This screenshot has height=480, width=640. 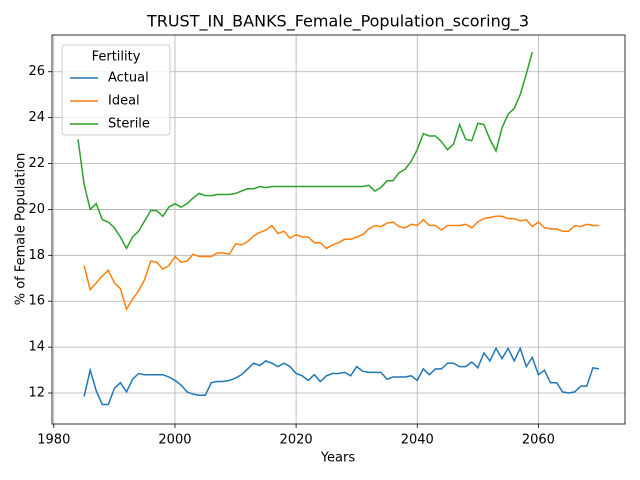 I want to click on line-series, so click(x=341, y=376).